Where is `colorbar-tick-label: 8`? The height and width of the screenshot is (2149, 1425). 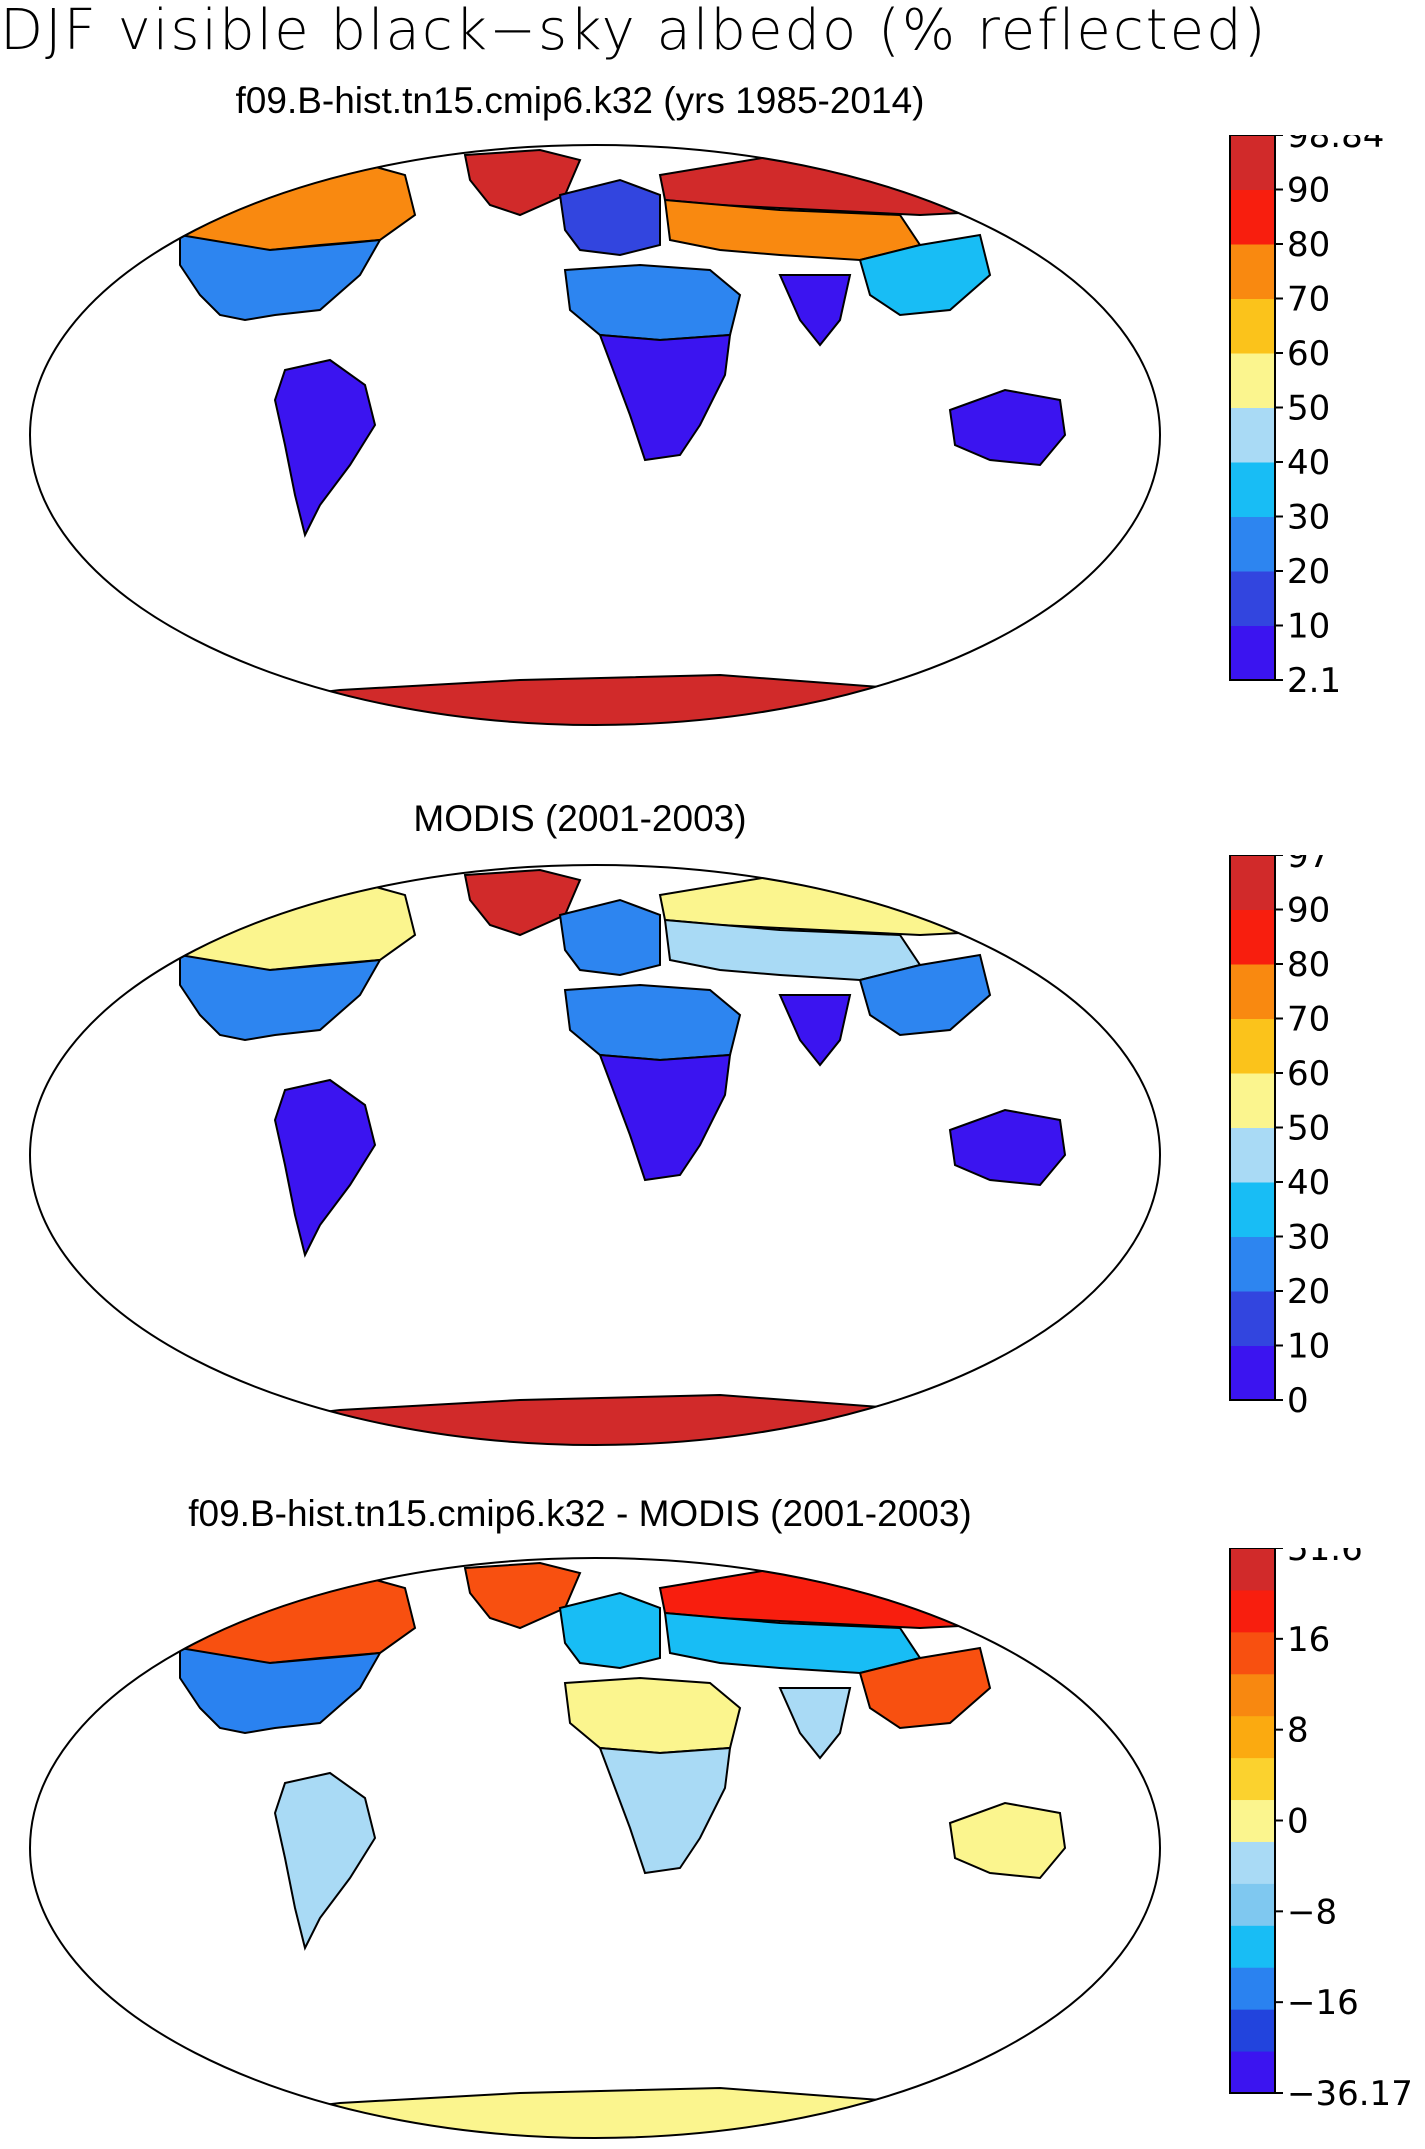 colorbar-tick-label: 8 is located at coordinates (1298, 1731).